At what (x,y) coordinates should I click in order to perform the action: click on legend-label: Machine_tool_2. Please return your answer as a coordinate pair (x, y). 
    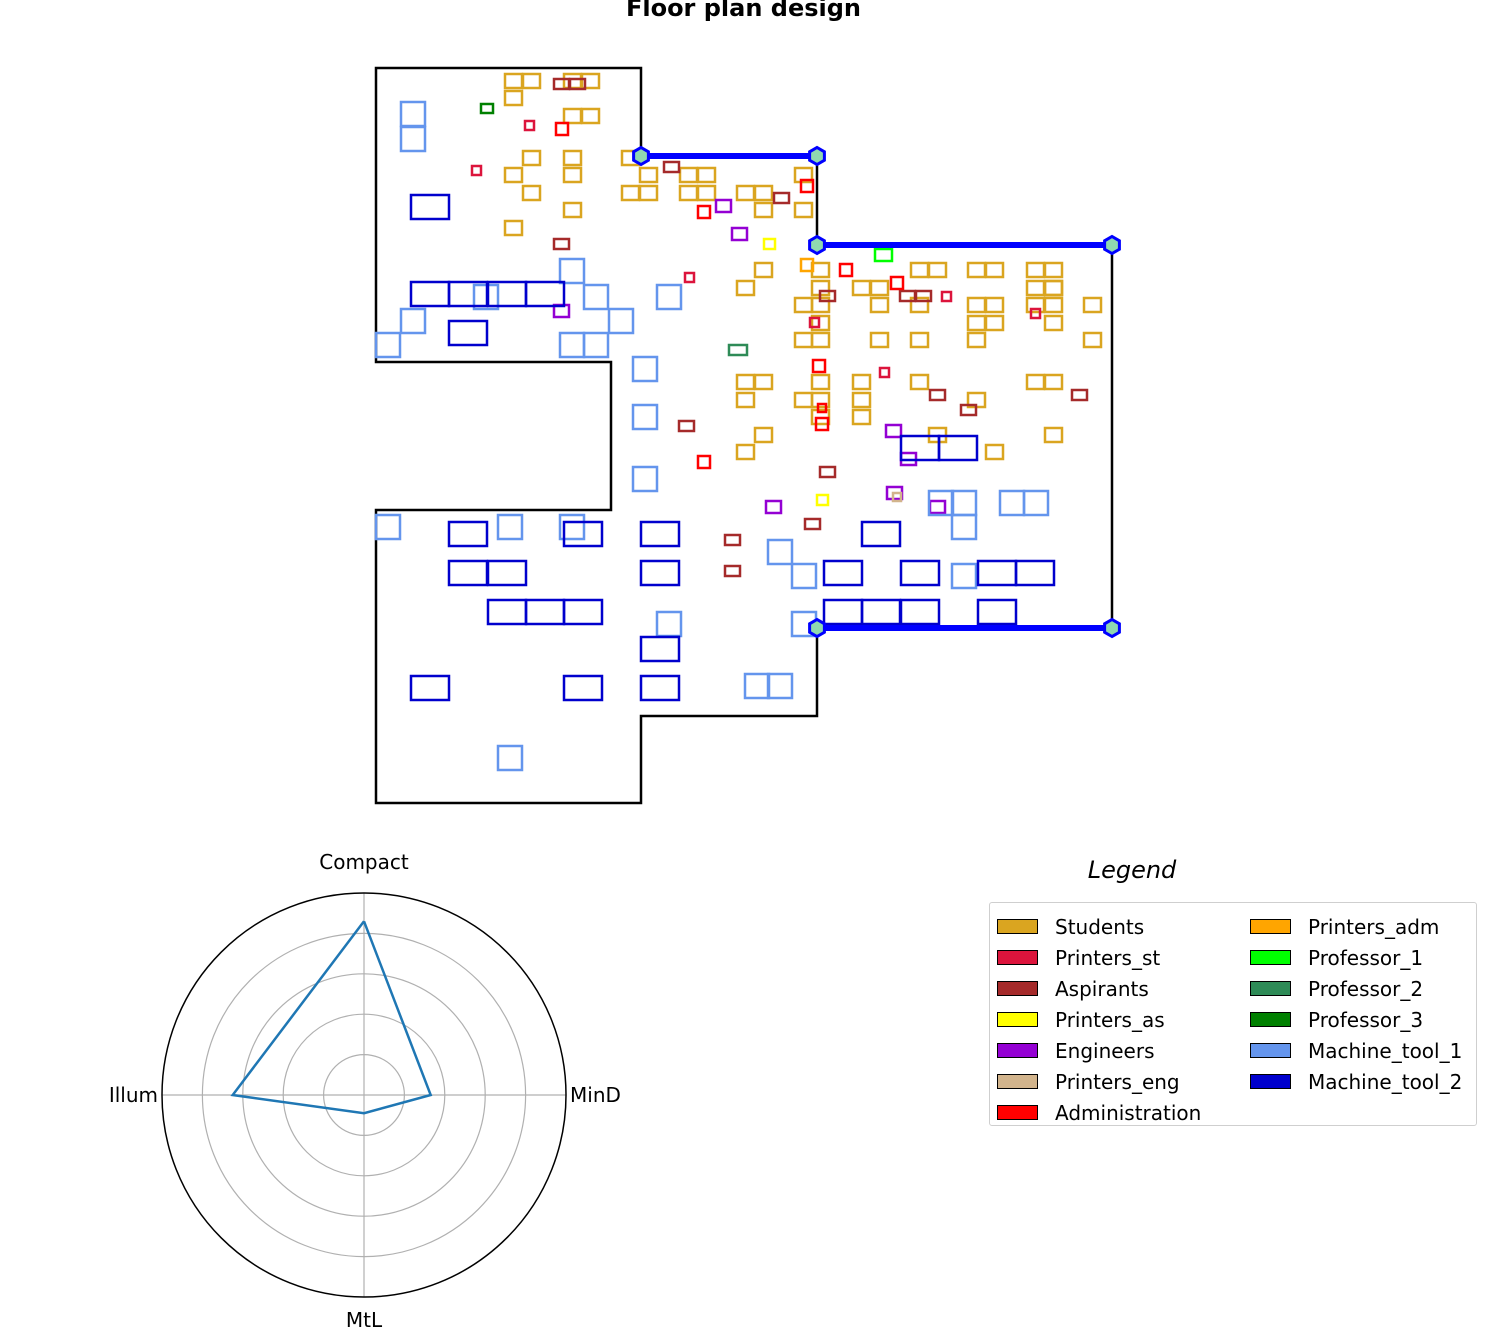
    Looking at the image, I should click on (1385, 1081).